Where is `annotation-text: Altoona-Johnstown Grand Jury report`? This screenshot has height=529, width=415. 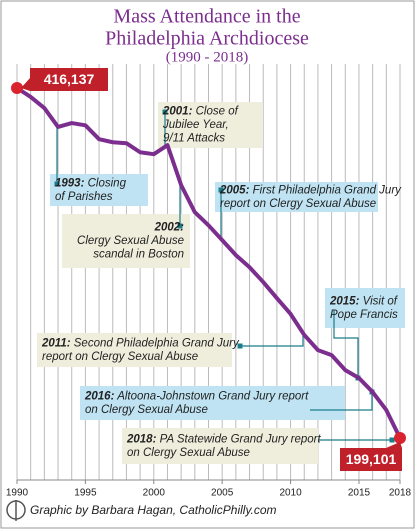 annotation-text: Altoona-Johnstown Grand Jury report is located at coordinates (212, 396).